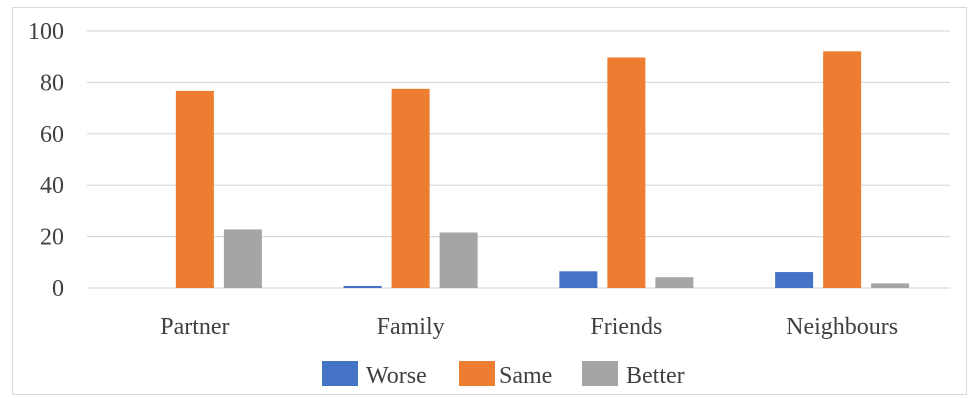 The width and height of the screenshot is (971, 398). I want to click on bar-same-partner, so click(194, 189).